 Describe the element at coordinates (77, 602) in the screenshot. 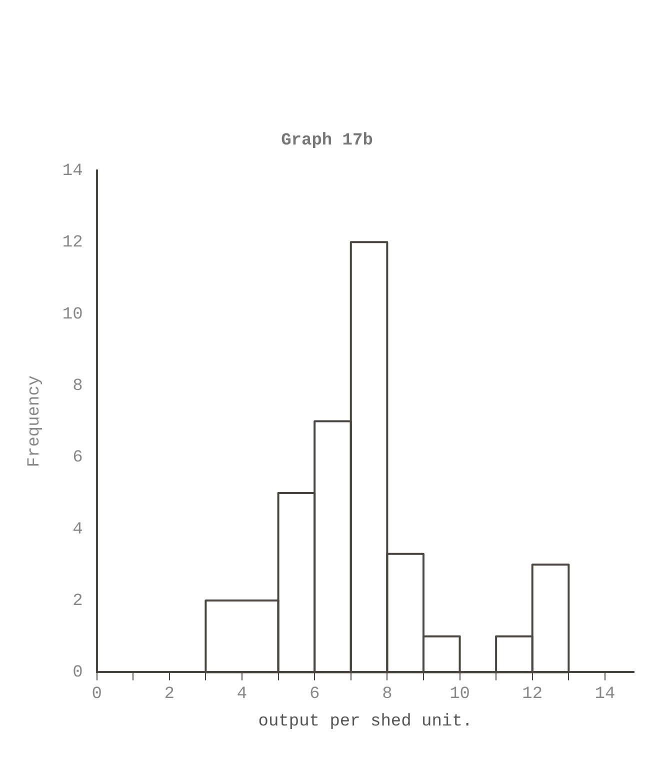

I see `y-tick-label: 2` at that location.